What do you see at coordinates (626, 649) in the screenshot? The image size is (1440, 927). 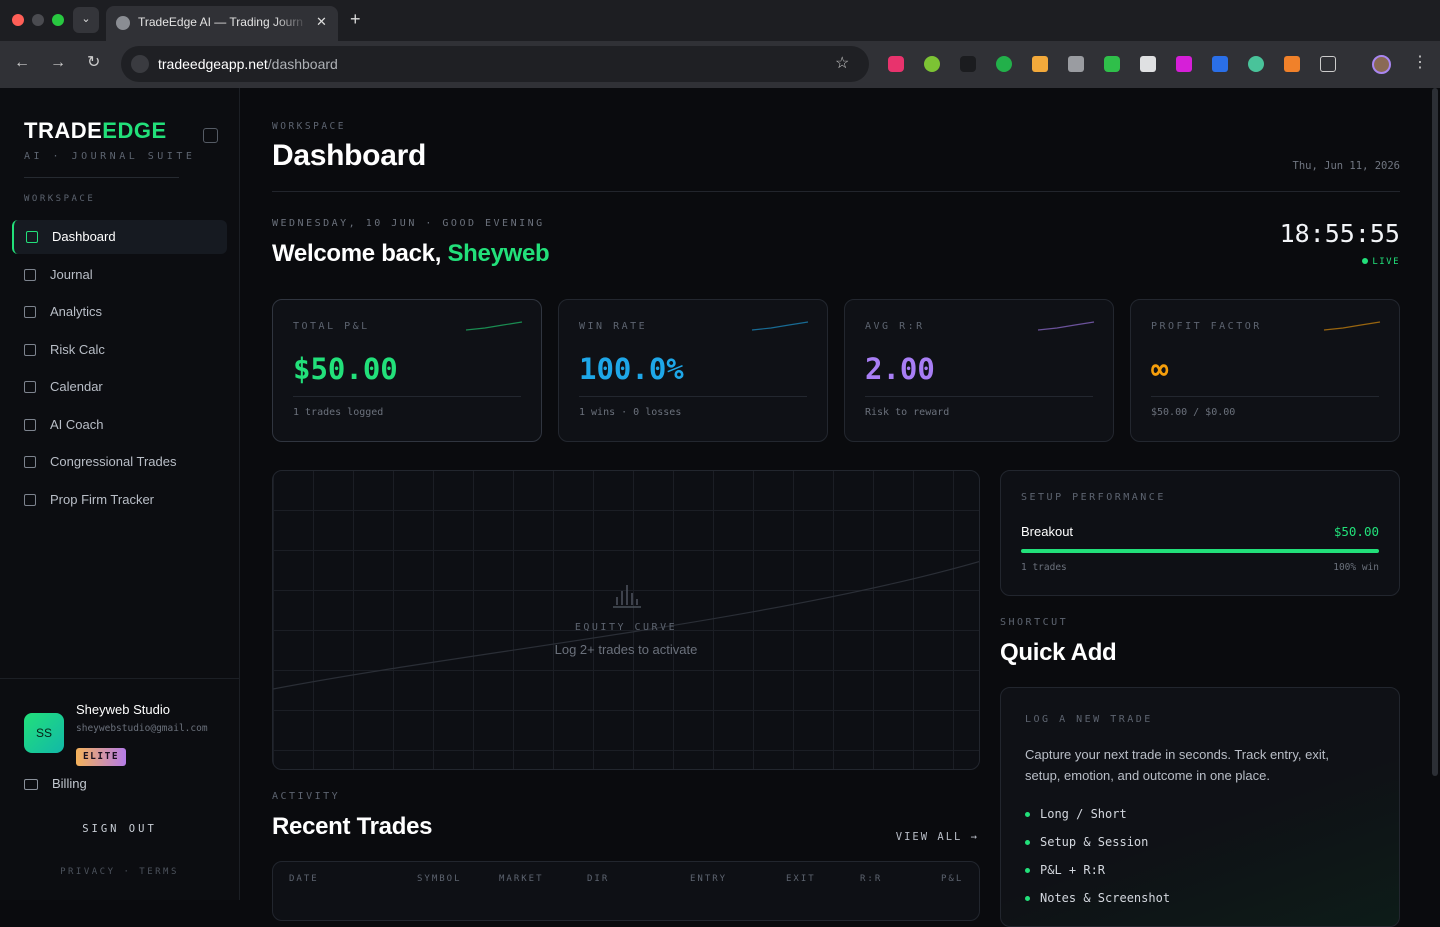 I see `equity-hint: Log 2+ trades to activate` at bounding box center [626, 649].